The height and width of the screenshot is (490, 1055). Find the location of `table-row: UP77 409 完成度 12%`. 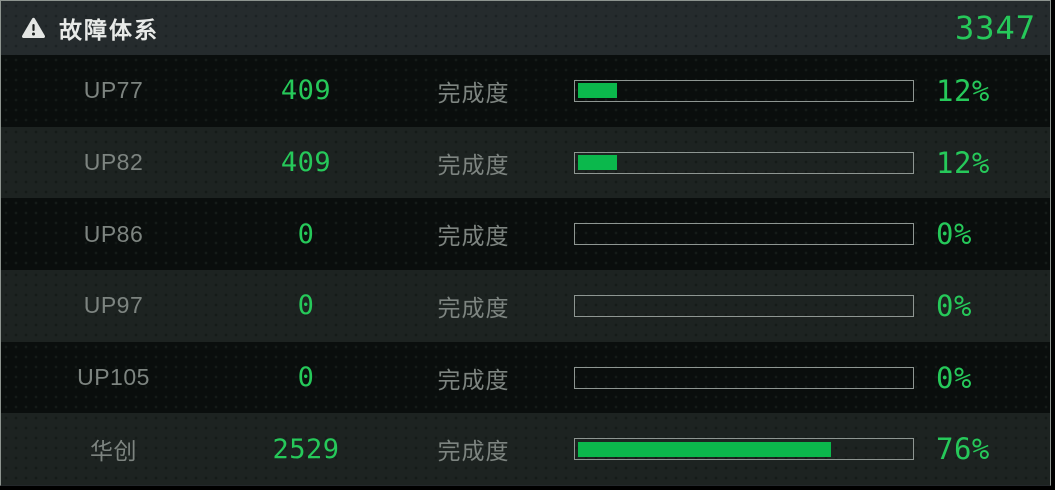

table-row: UP77 409 完成度 12% is located at coordinates (525, 91).